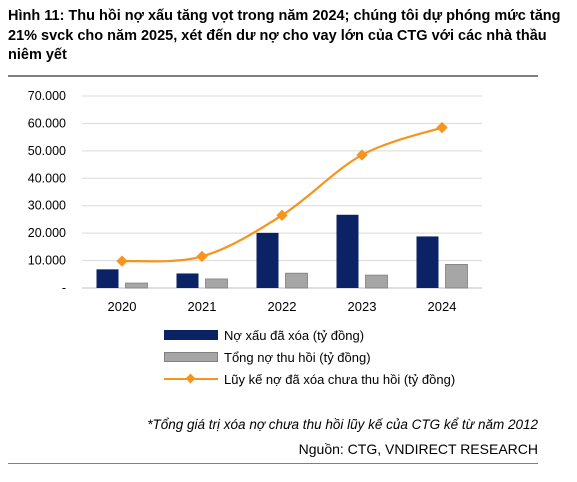 This screenshot has width=577, height=482. I want to click on title-divider, so click(273, 76).